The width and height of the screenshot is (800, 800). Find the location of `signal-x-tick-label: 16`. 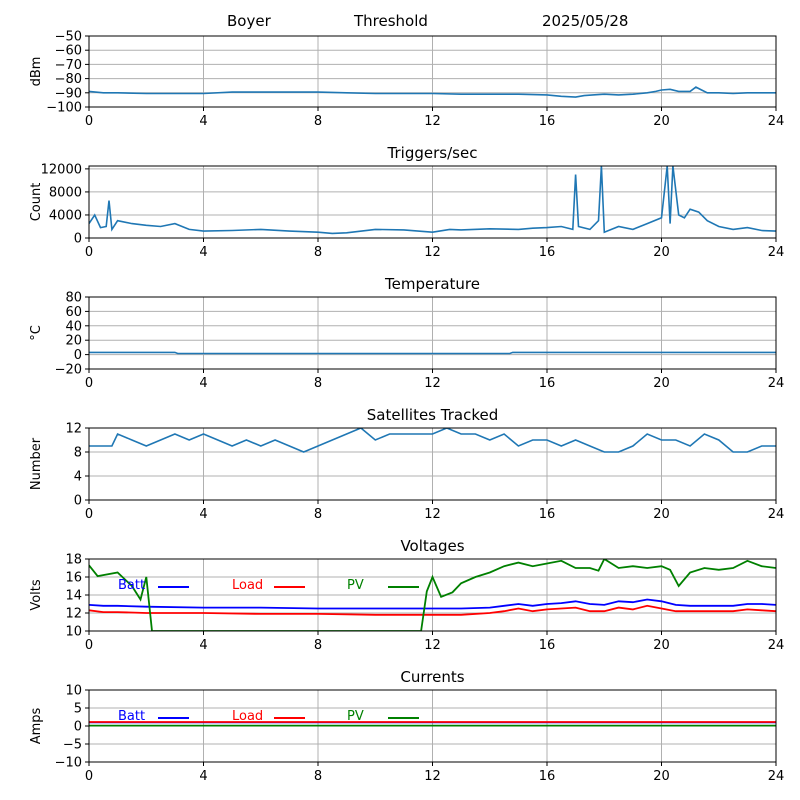

signal-x-tick-label: 16 is located at coordinates (547, 121).